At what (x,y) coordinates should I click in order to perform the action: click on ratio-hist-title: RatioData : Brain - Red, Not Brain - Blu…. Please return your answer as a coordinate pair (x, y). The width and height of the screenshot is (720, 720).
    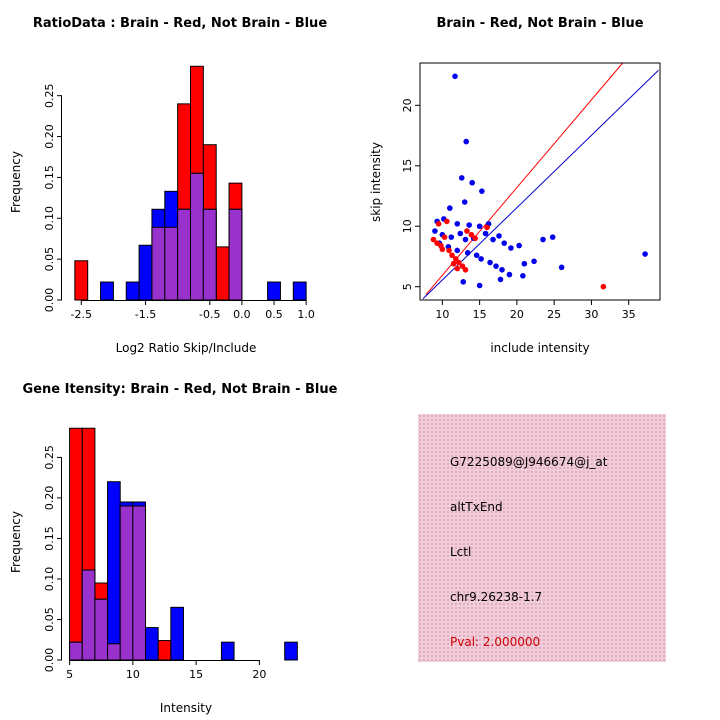
    Looking at the image, I should click on (180, 23).